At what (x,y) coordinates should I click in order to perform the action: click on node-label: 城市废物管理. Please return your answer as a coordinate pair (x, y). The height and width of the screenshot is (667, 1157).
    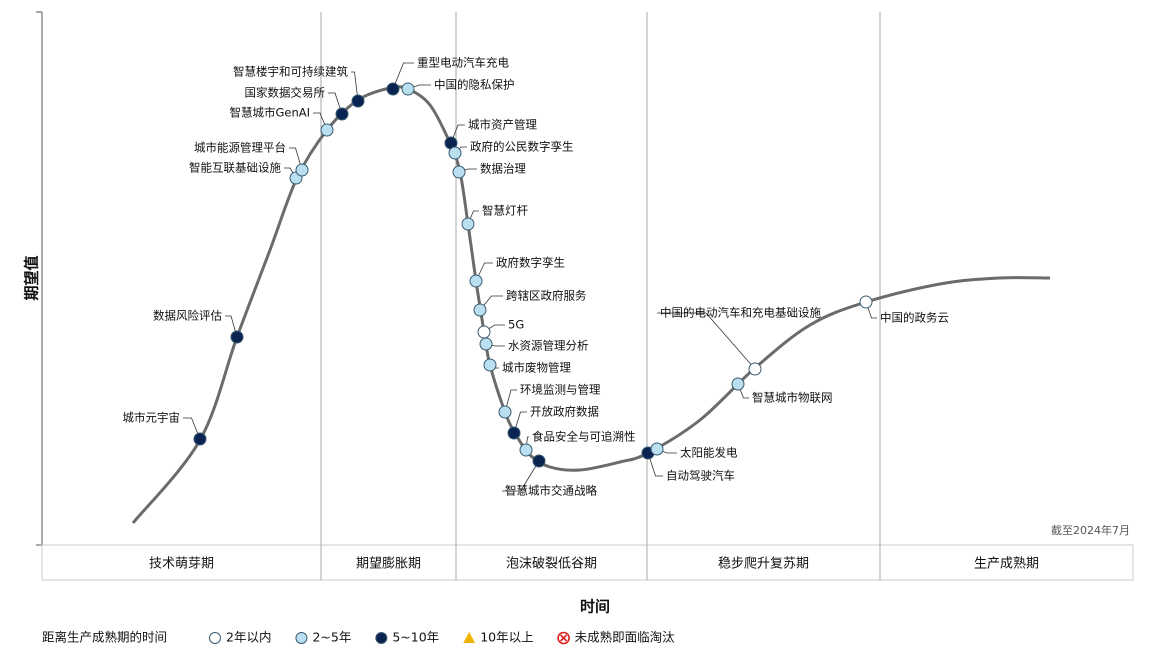
    Looking at the image, I should click on (536, 368).